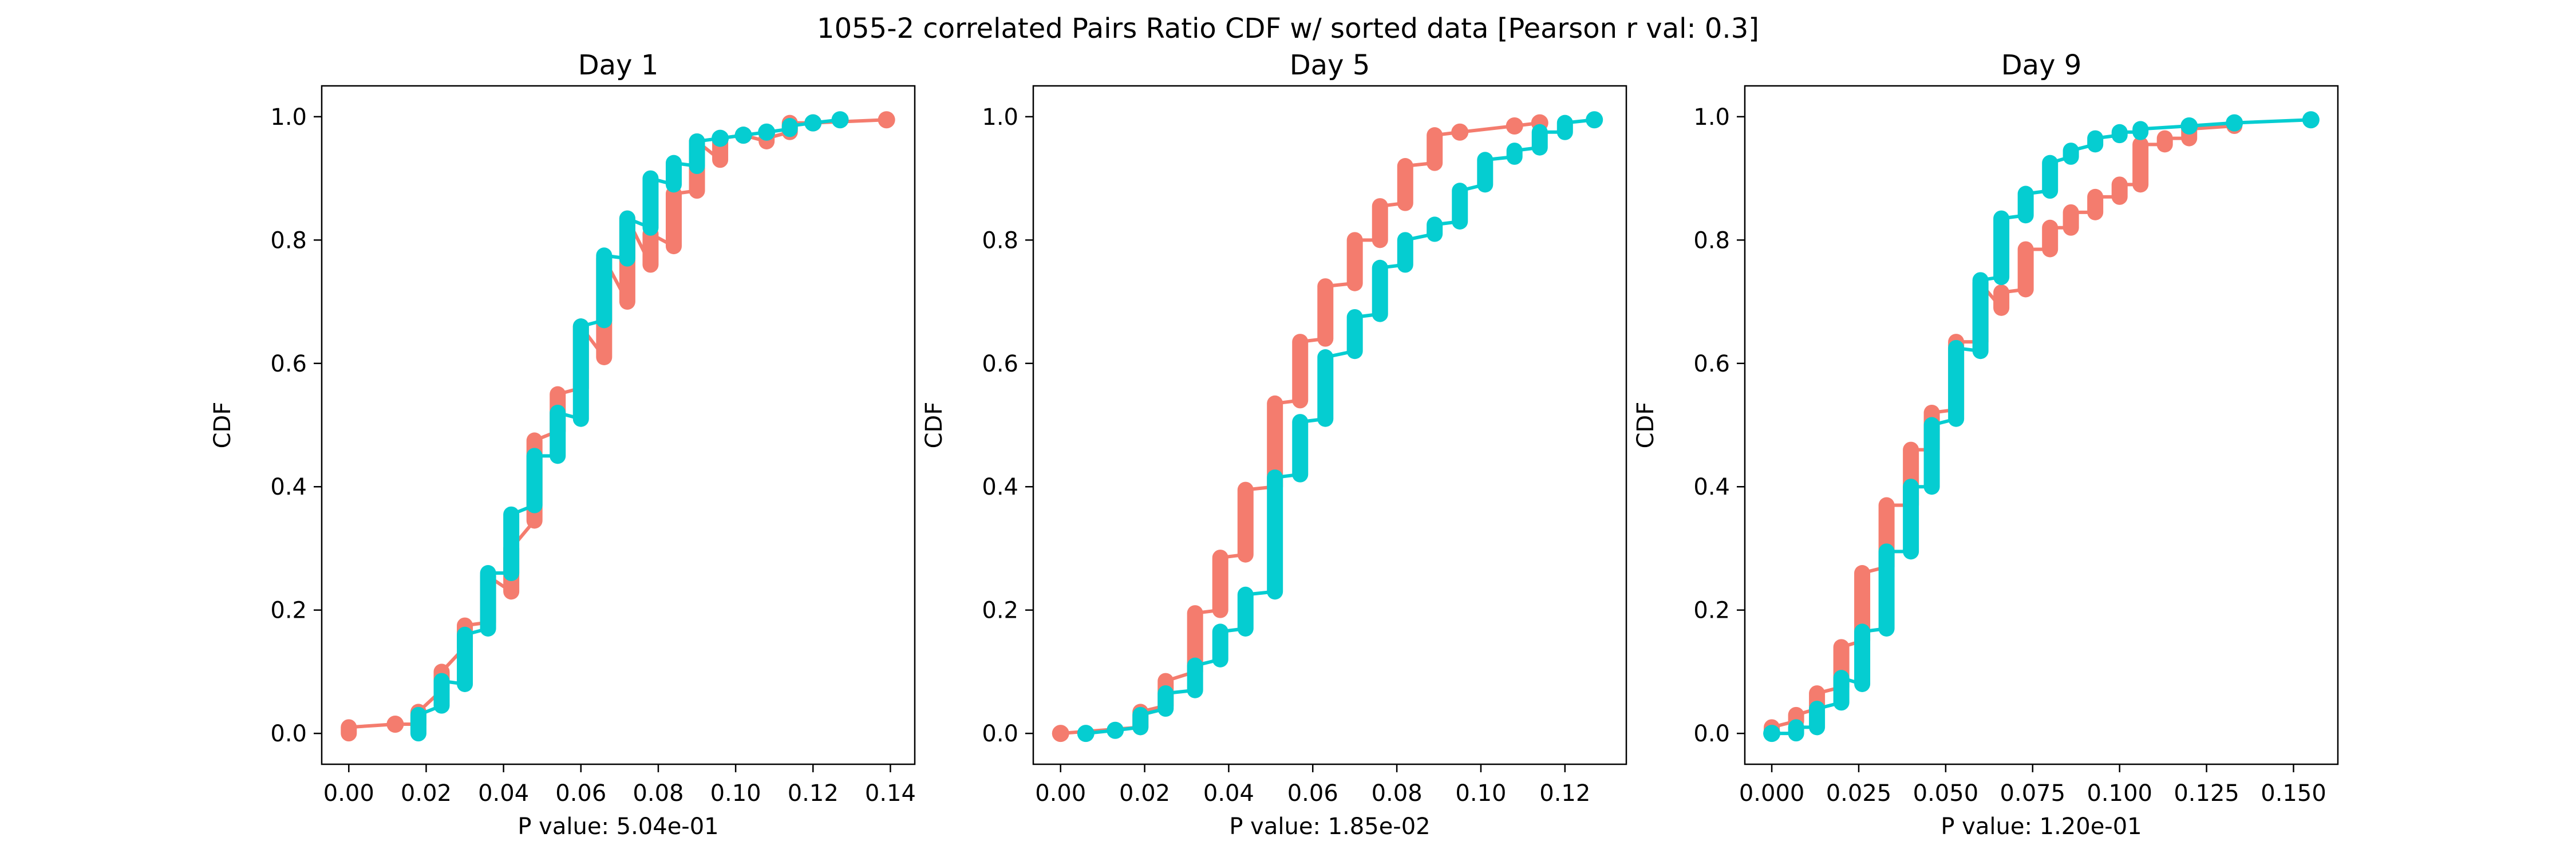  Describe the element at coordinates (2293, 793) in the screenshot. I see `x-tick-label: 0.150` at that location.